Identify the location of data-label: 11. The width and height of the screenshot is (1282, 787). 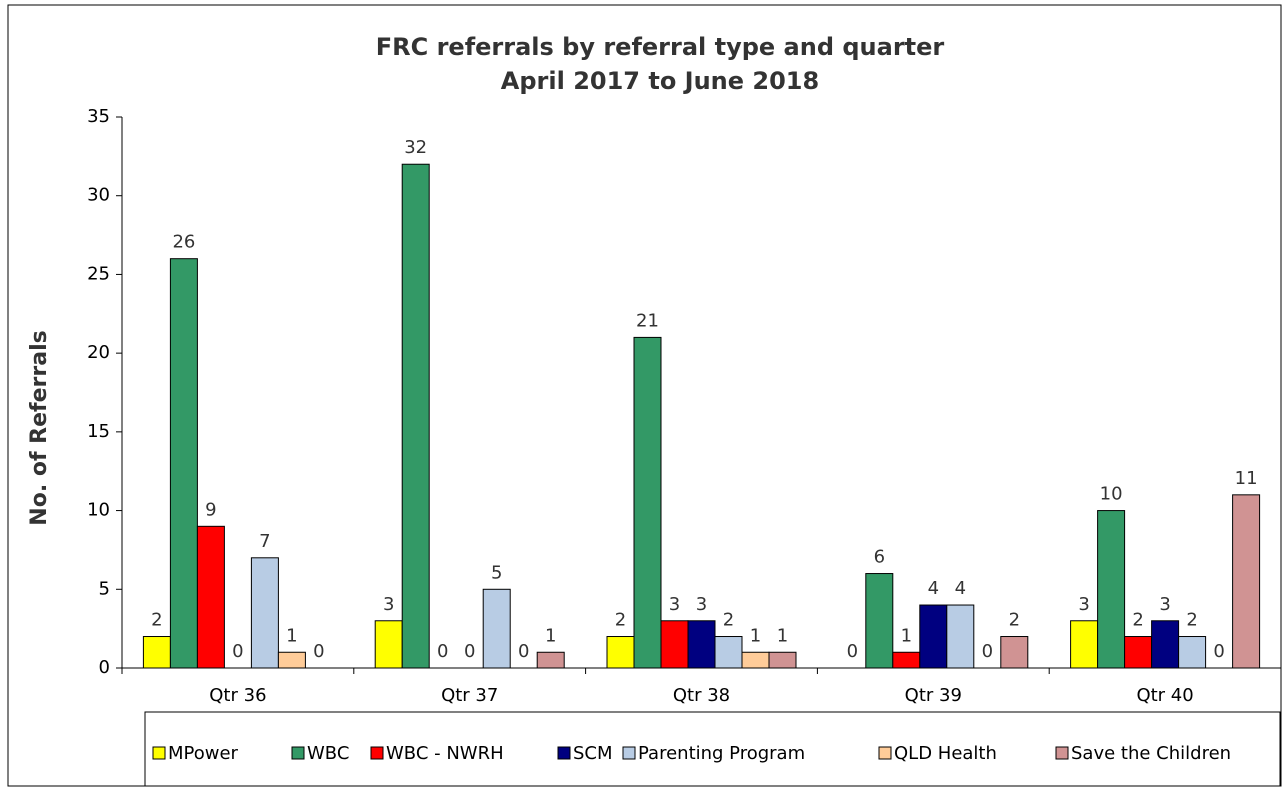
(1246, 478).